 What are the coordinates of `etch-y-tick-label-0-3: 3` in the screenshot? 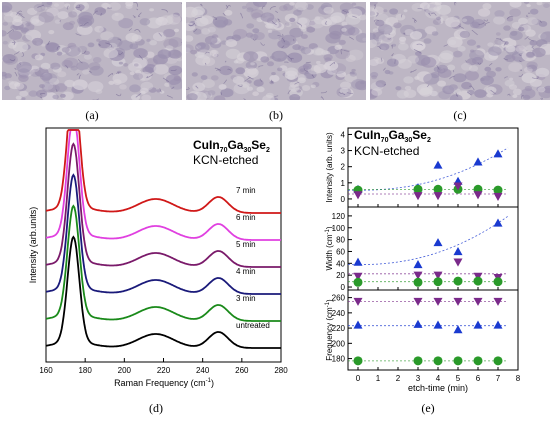 It's located at (343, 151).